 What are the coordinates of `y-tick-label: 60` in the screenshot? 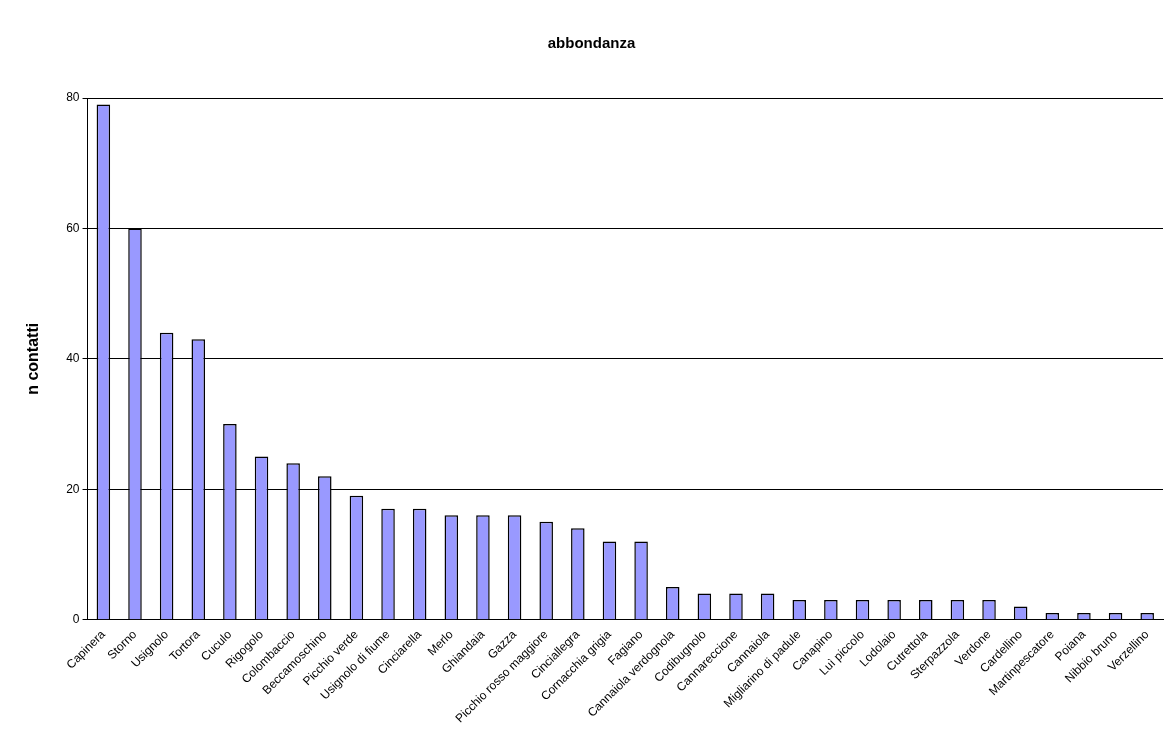 It's located at (73, 227).